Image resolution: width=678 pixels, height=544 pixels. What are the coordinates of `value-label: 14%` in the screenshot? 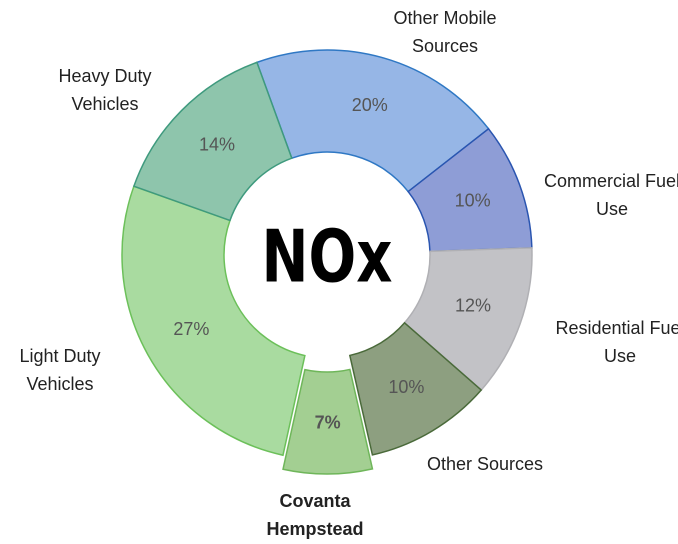 It's located at (217, 145).